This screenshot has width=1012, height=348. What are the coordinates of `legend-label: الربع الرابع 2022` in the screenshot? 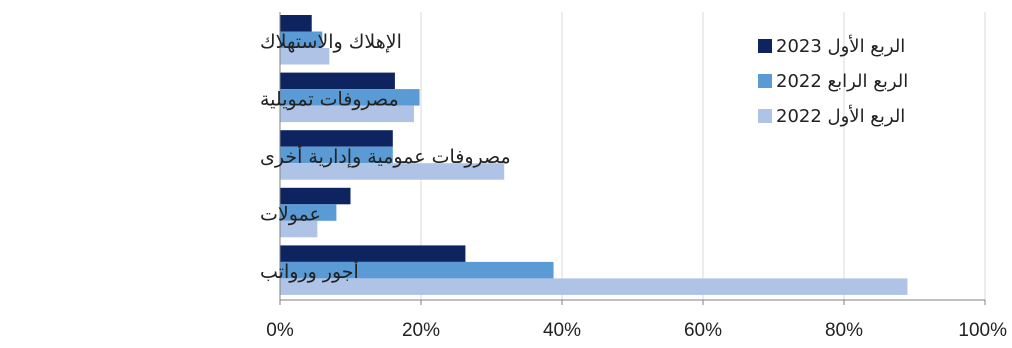 It's located at (842, 81).